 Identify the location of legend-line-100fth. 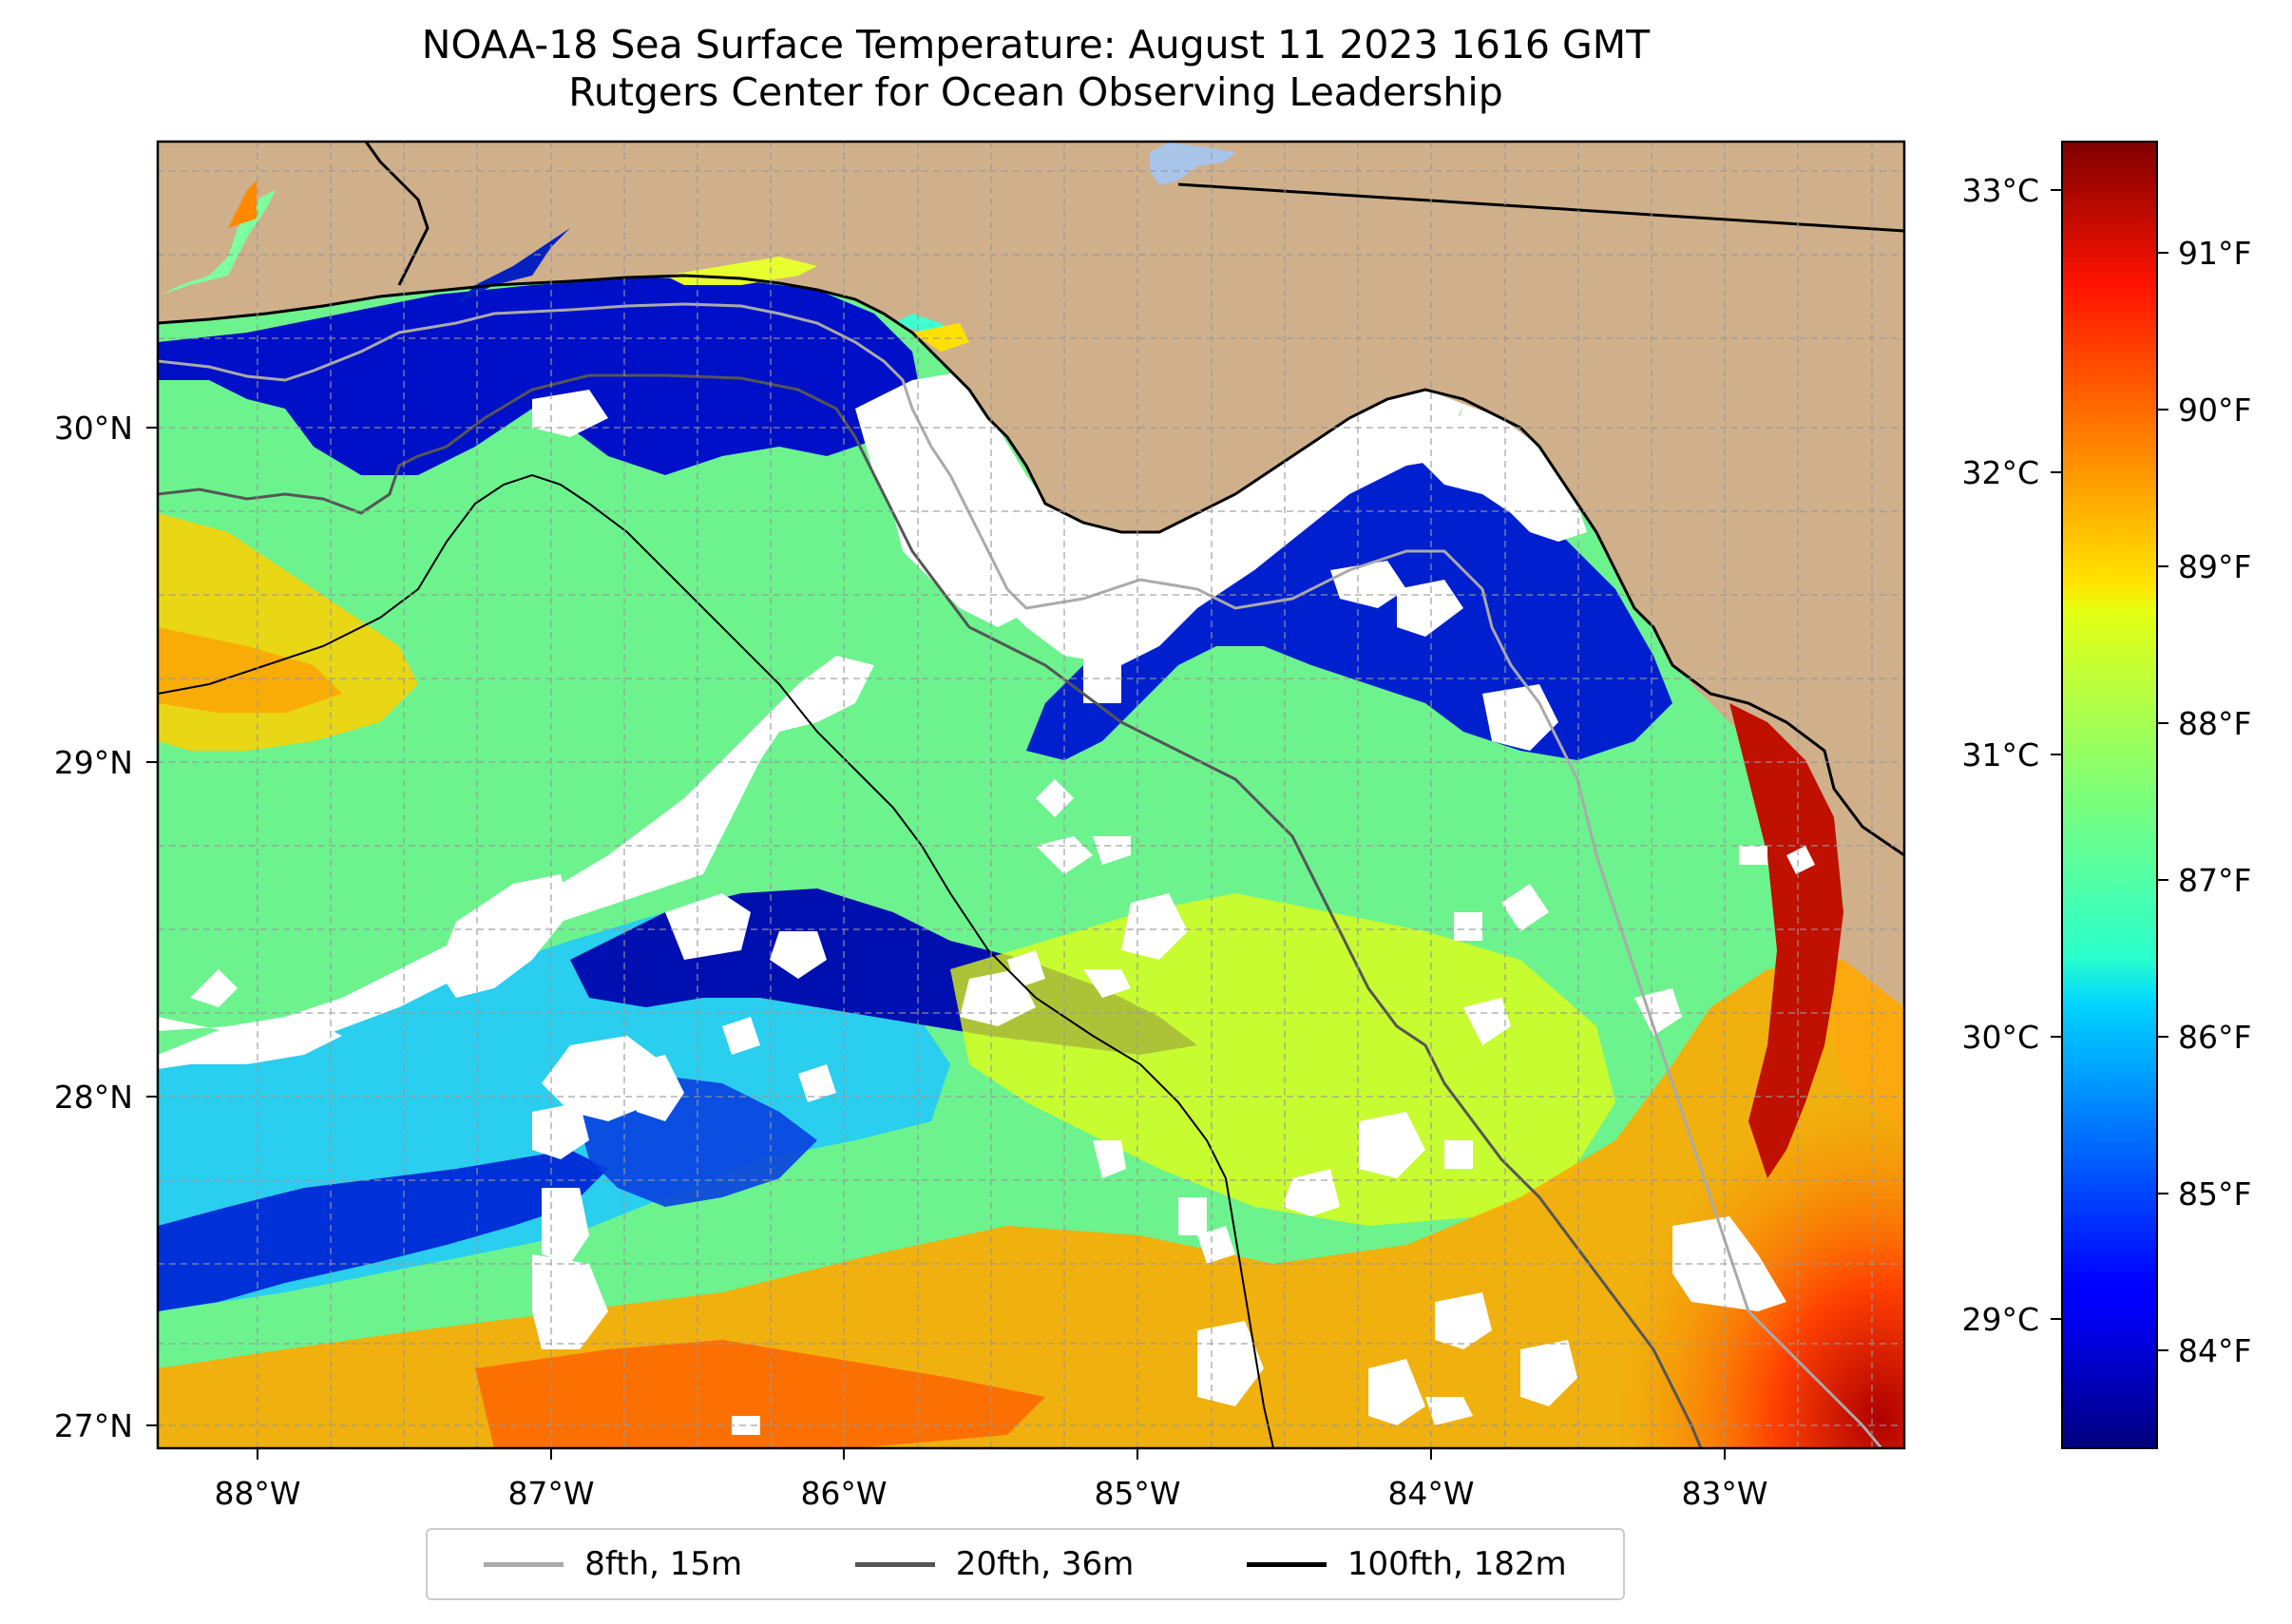
(1286, 1564).